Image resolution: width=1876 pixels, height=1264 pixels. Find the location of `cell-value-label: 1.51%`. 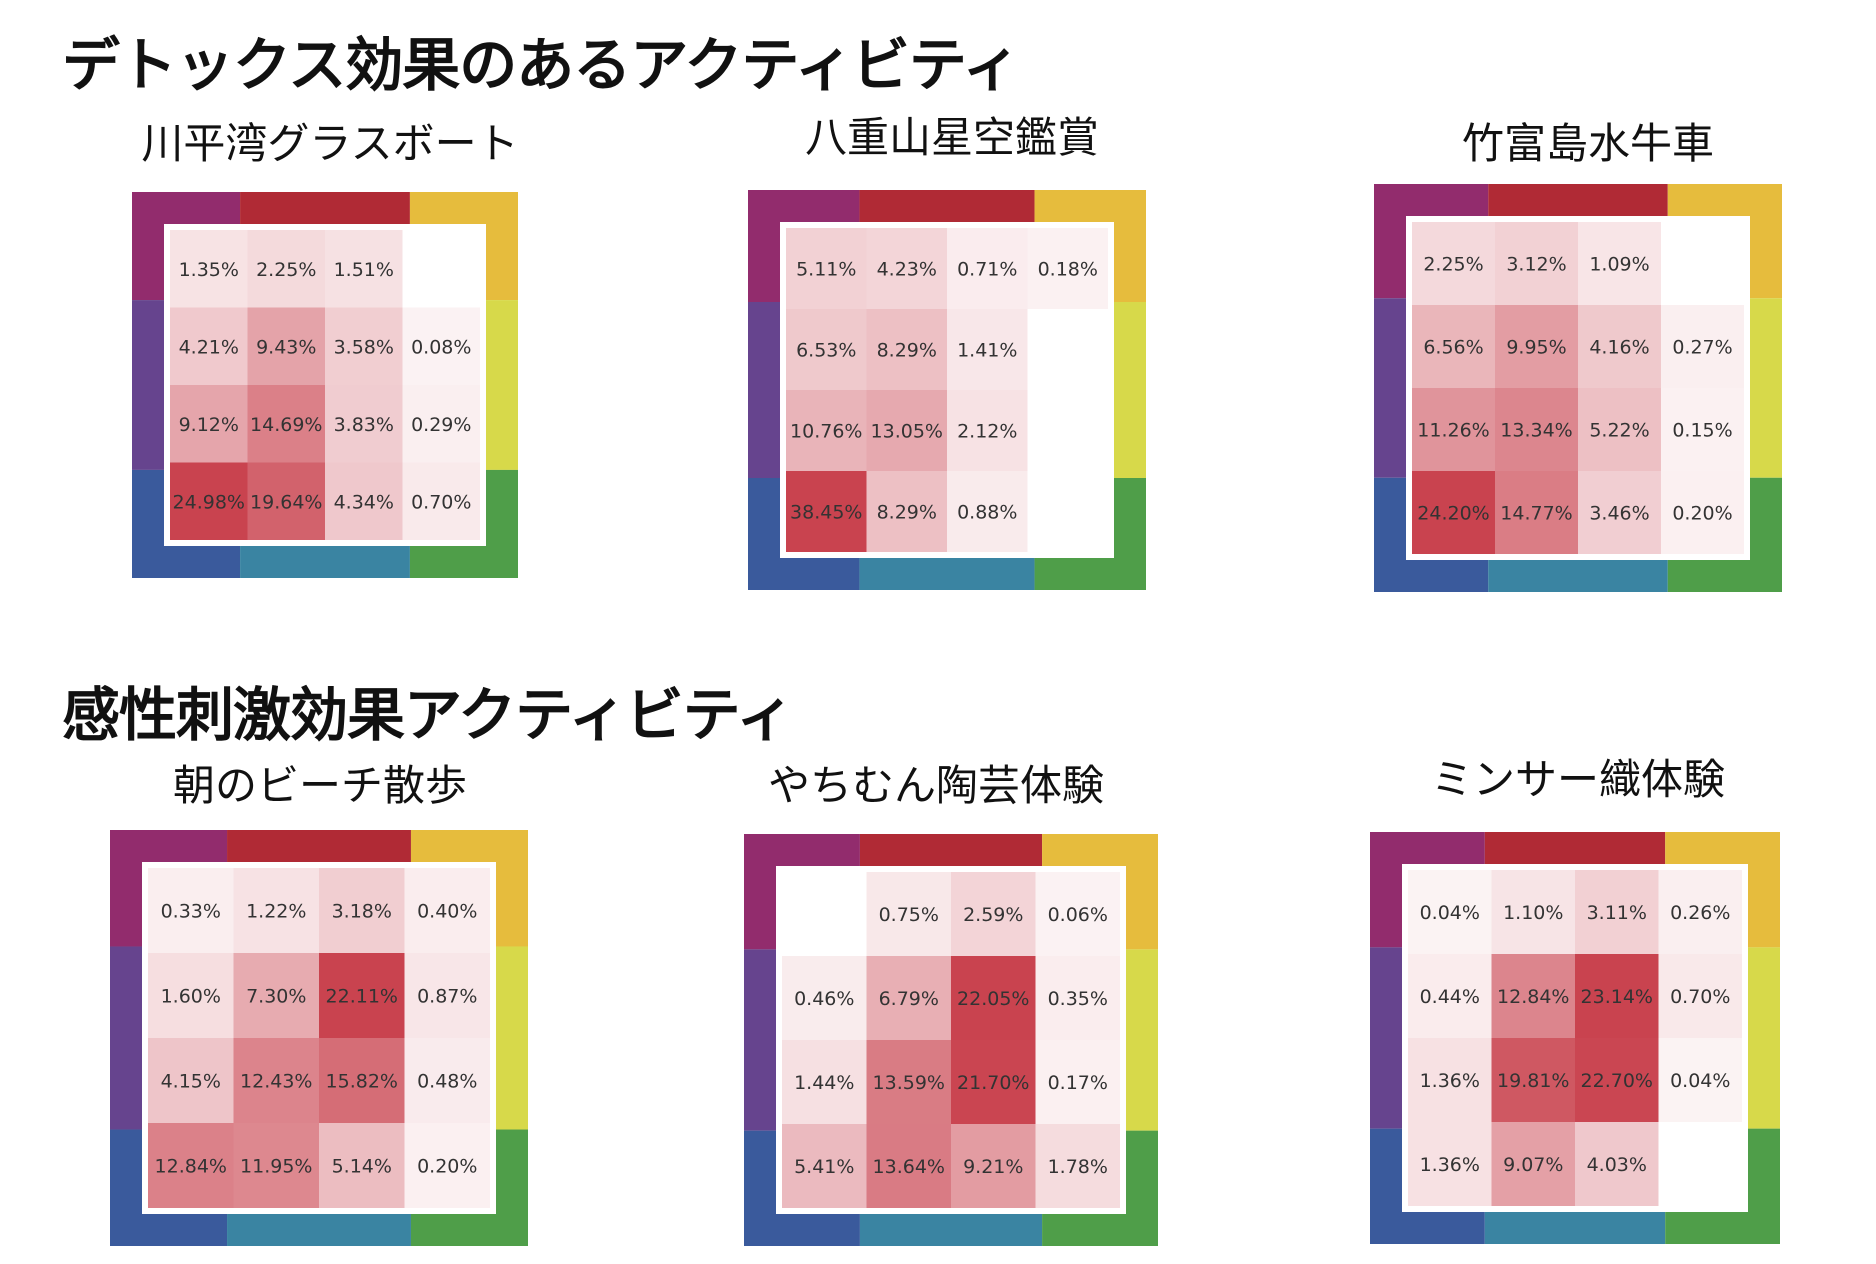

cell-value-label: 1.51% is located at coordinates (364, 270).